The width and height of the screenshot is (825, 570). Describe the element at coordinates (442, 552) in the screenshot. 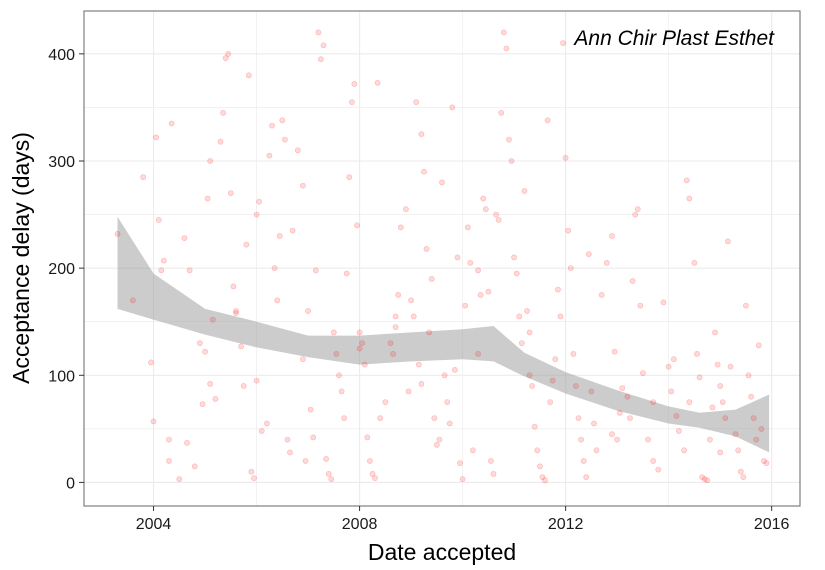

I see `x-axis-title: Date accepted` at that location.